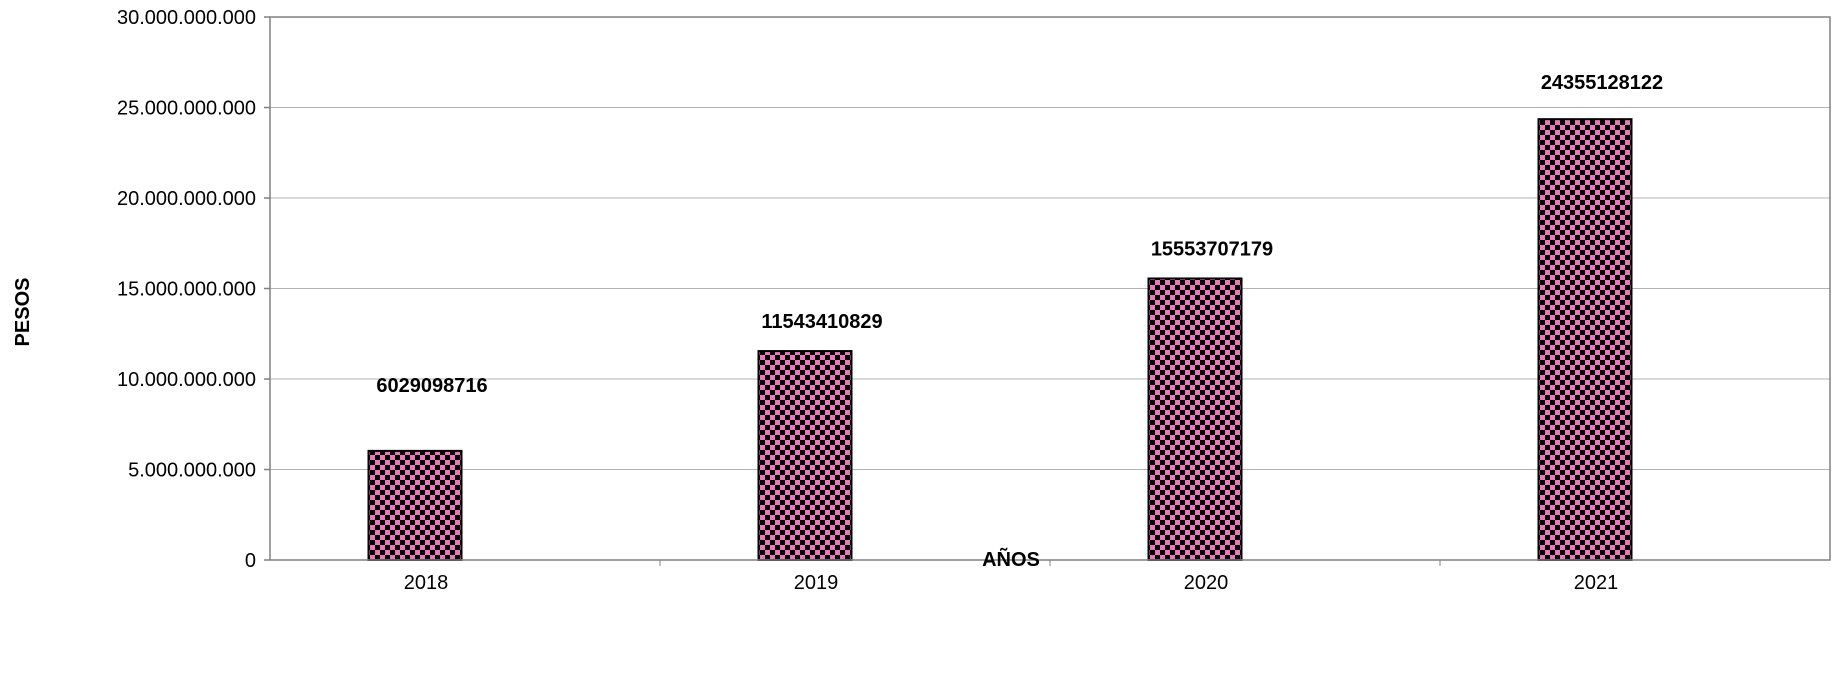 The height and width of the screenshot is (693, 1832). What do you see at coordinates (1602, 83) in the screenshot?
I see `data-label-2021: 24355128122` at bounding box center [1602, 83].